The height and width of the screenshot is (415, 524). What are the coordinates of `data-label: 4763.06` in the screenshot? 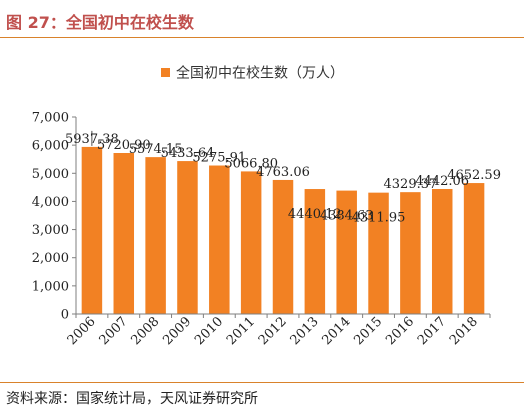 It's located at (283, 172).